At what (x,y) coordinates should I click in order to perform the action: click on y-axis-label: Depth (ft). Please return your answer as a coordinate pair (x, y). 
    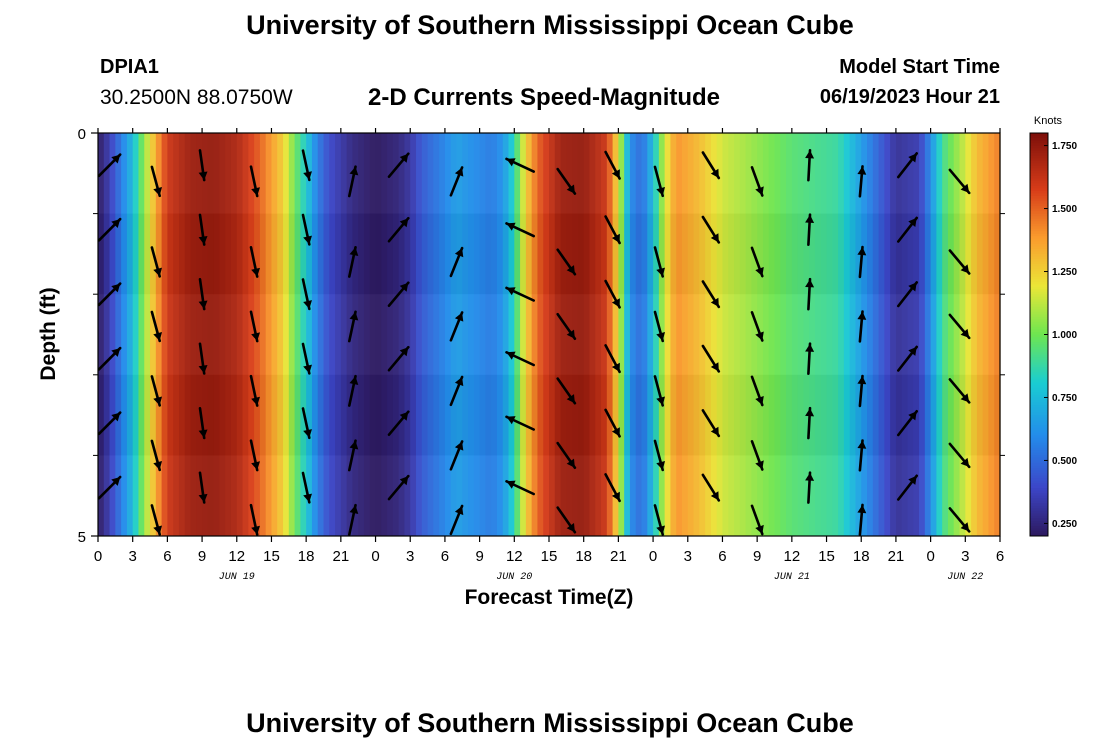
    Looking at the image, I should click on (48, 333).